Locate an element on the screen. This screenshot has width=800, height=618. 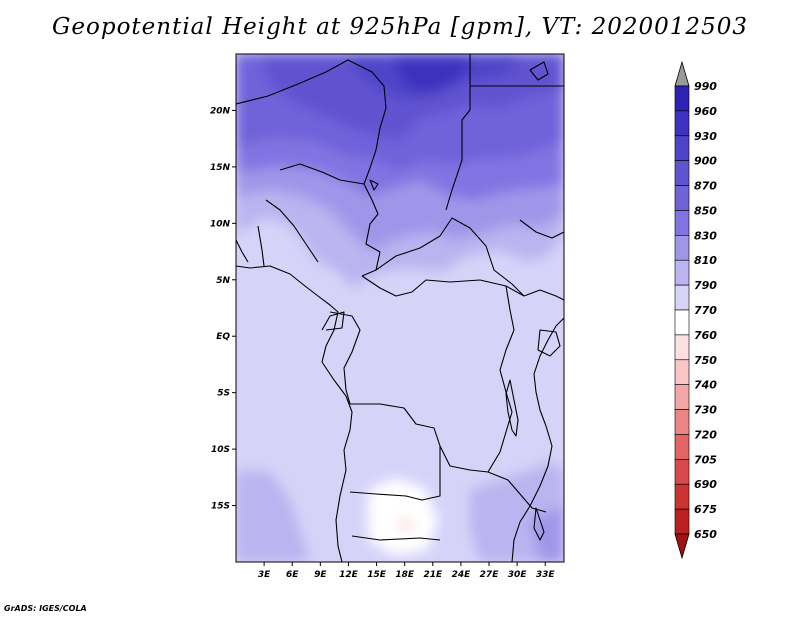
colorbar-label: 730 is located at coordinates (705, 410).